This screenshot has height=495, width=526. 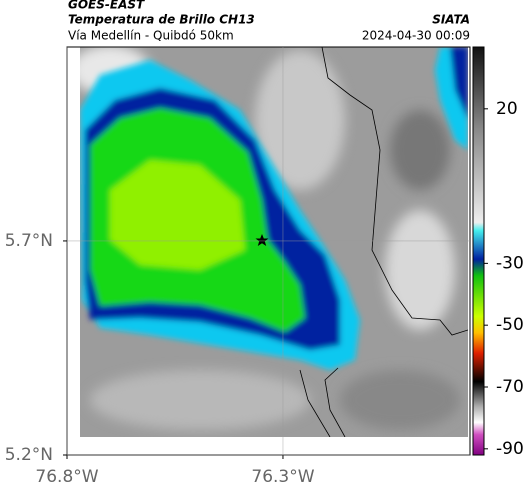 I want to click on colorbar-tick-label: -90, so click(x=510, y=449).